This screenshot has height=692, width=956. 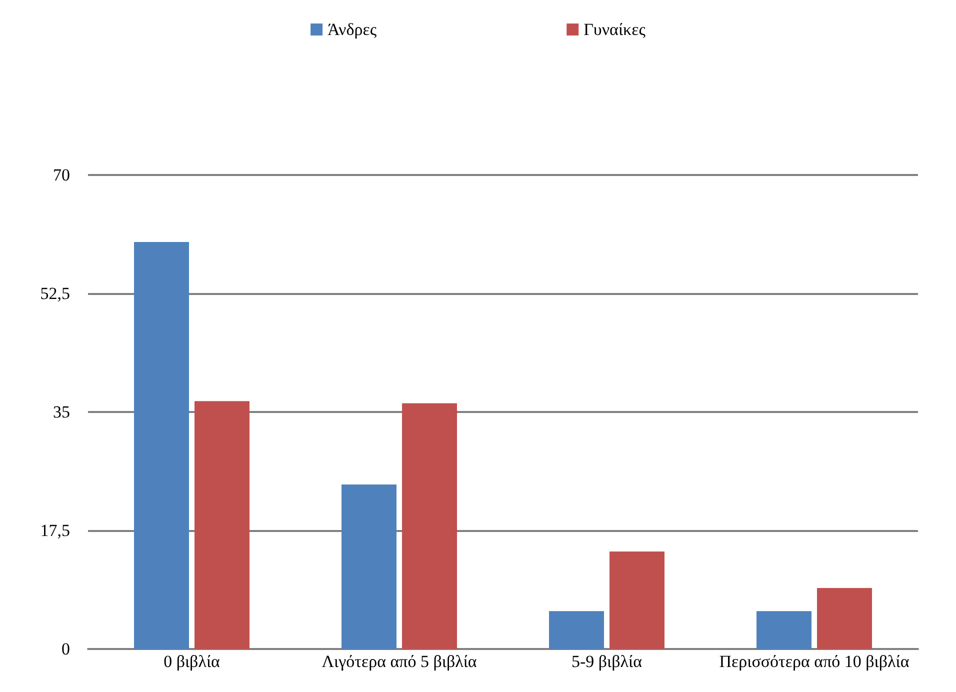 What do you see at coordinates (192, 661) in the screenshot?
I see `x-tick-label: 0 βιβλία` at bounding box center [192, 661].